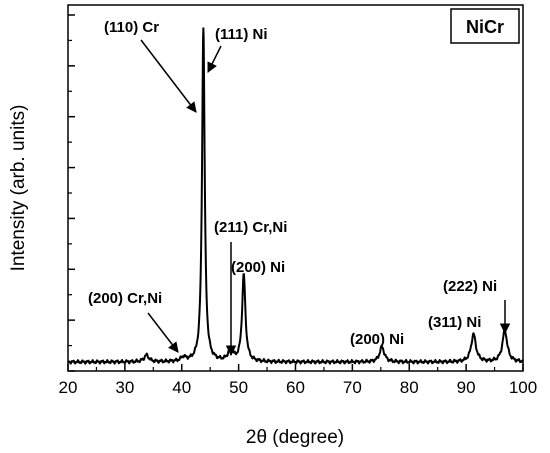  Describe the element at coordinates (295, 387) in the screenshot. I see `x-tick-label: 60` at that location.